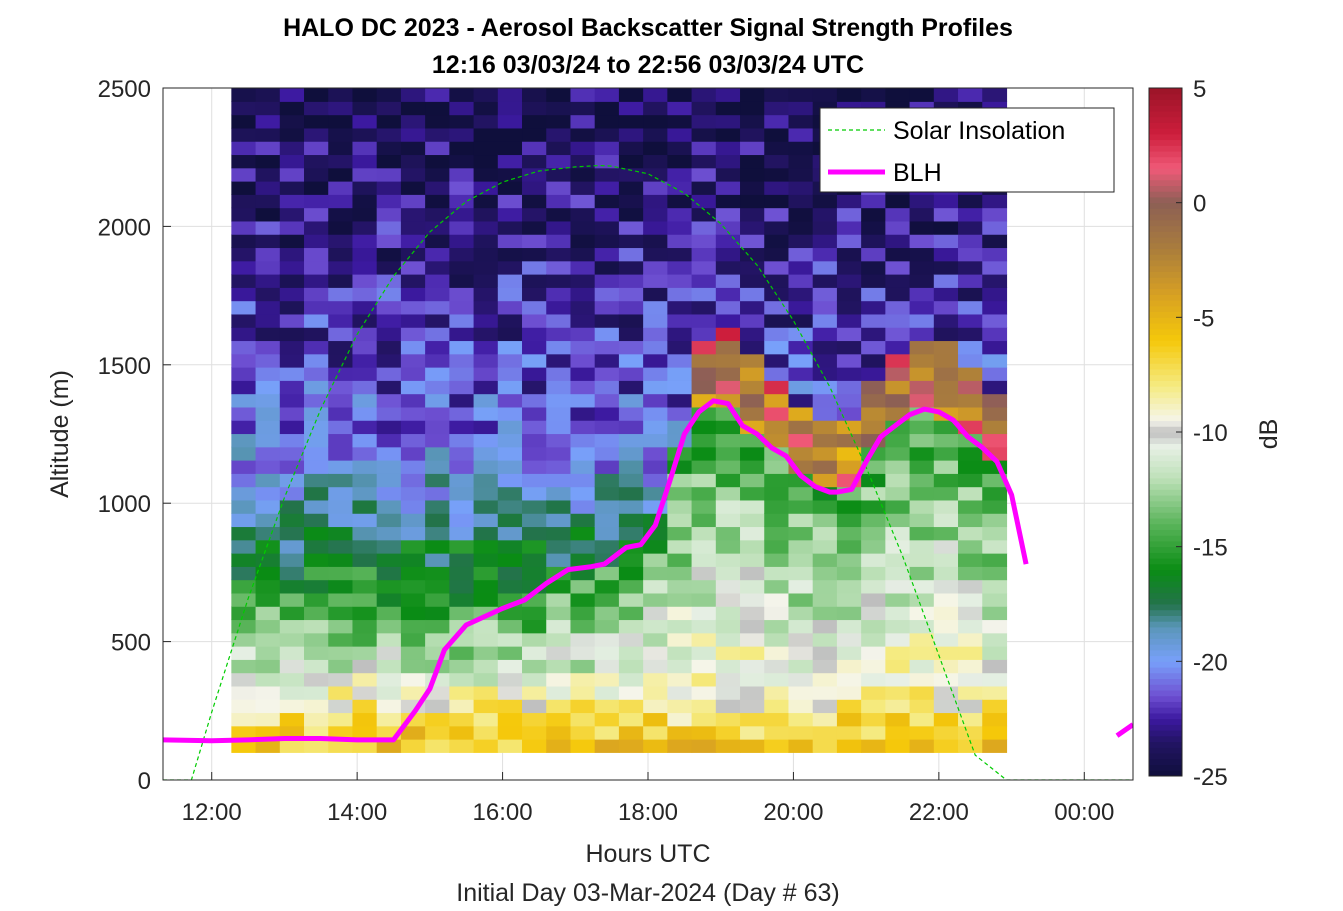  I want to click on colorbar-frame, so click(1165, 432).